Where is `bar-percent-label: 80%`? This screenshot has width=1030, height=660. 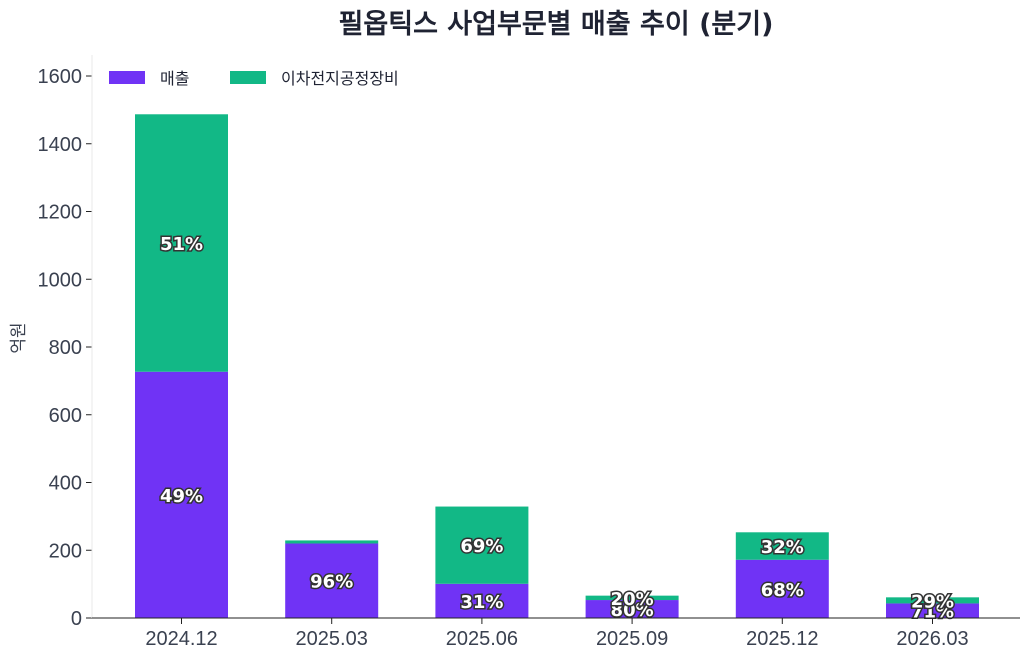 bar-percent-label: 80% is located at coordinates (632, 610).